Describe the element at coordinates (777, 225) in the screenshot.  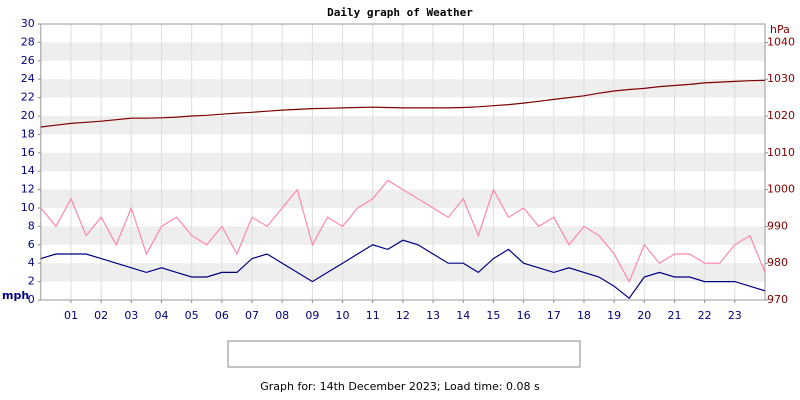
I see `y2-tick-label: 990` at that location.